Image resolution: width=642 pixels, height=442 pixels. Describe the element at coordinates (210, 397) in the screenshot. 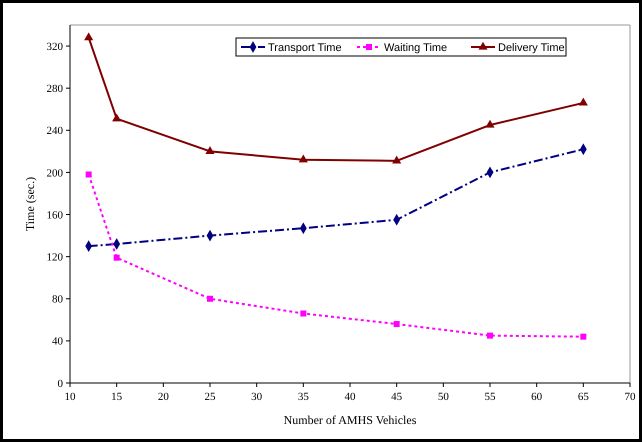

I see `x-tick-label: 25` at that location.